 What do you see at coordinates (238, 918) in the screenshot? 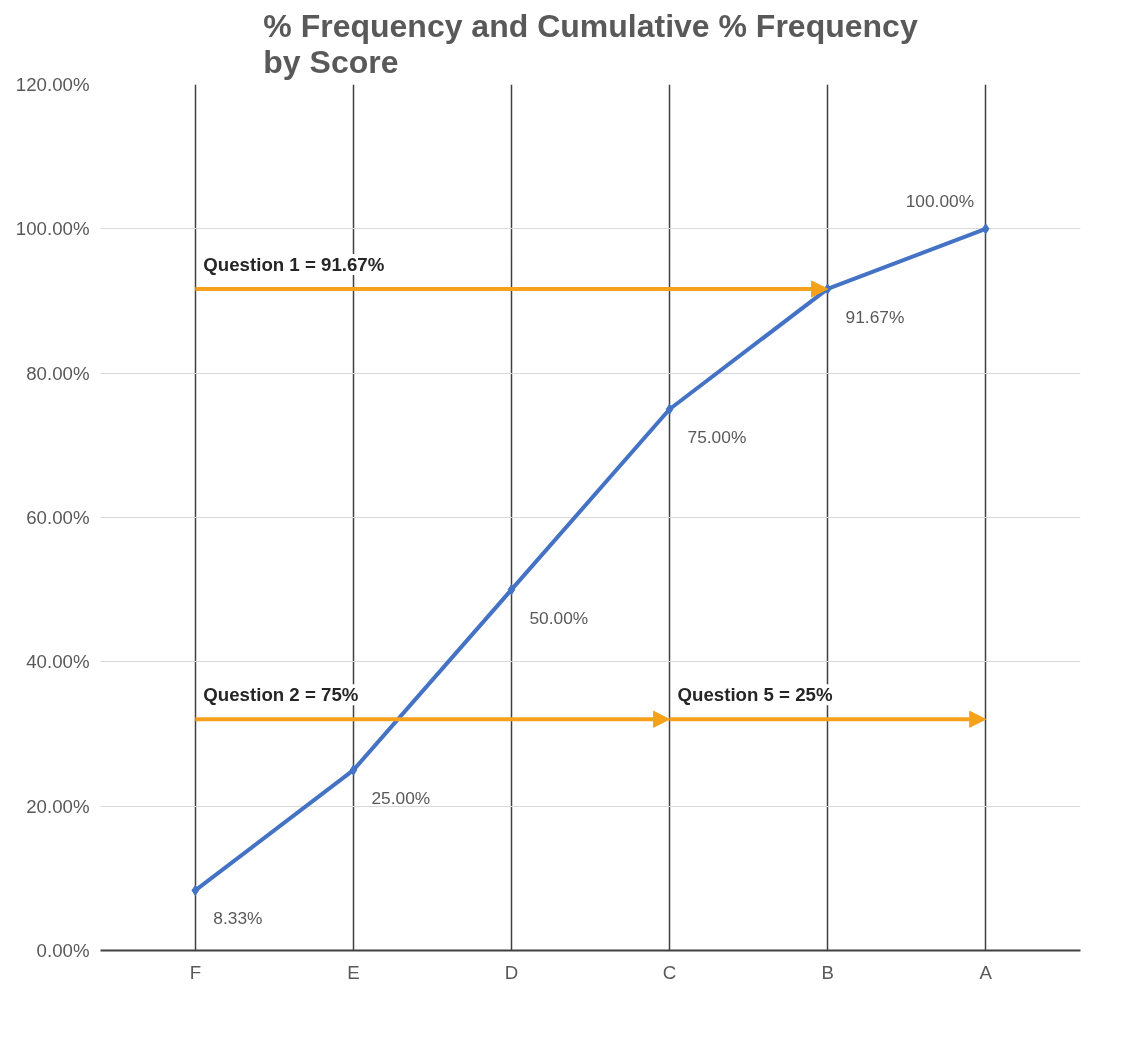
I see `data-label: 8.33%` at bounding box center [238, 918].